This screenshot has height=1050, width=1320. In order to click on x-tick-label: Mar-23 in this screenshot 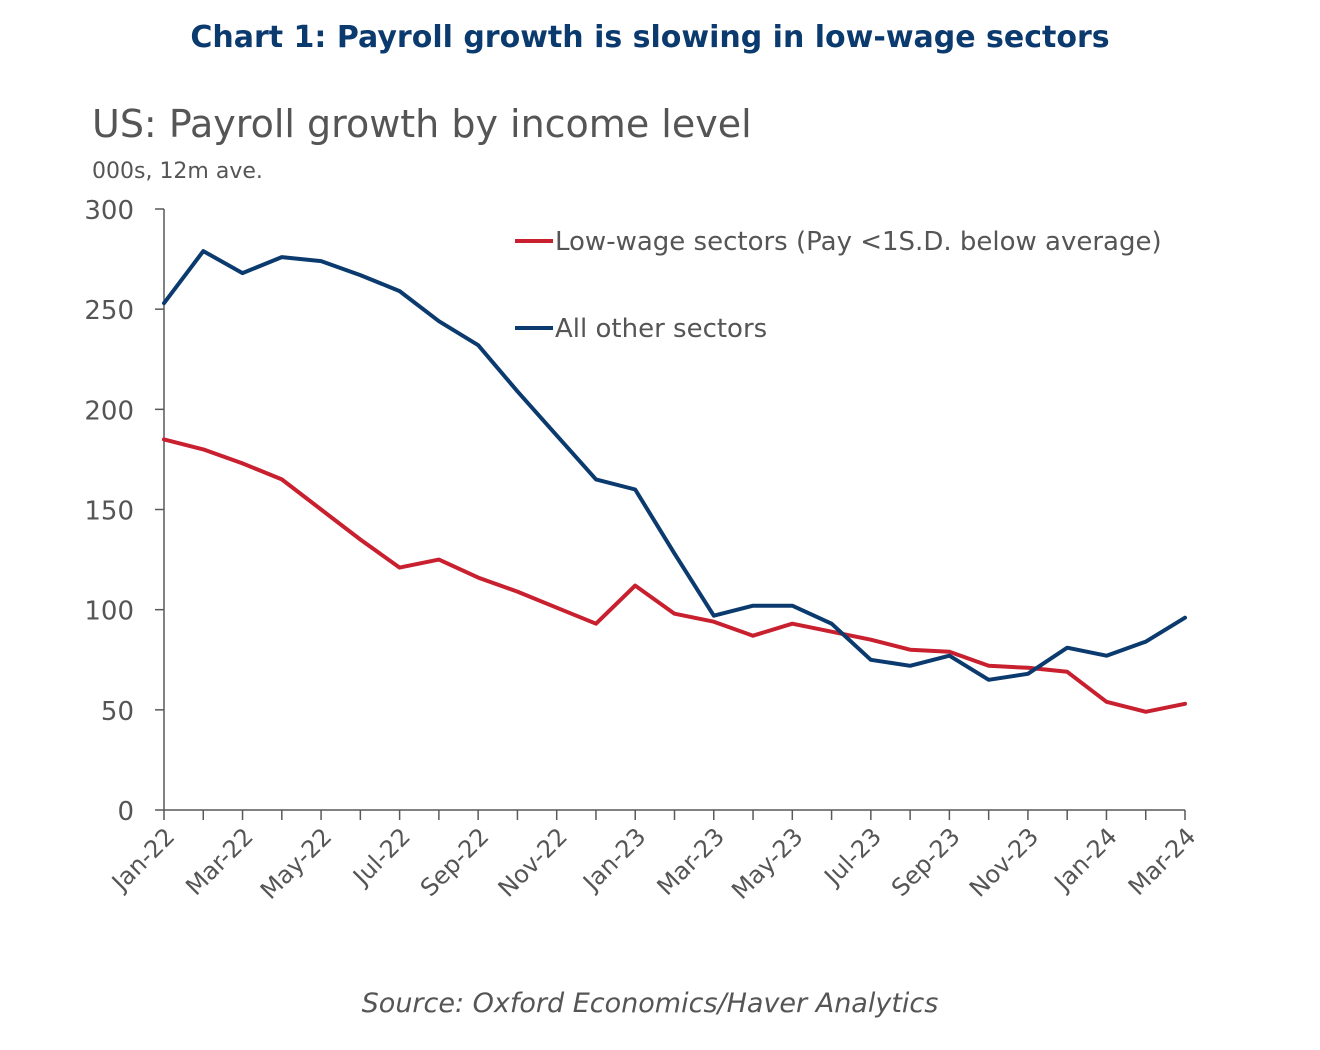, I will do `click(691, 861)`.